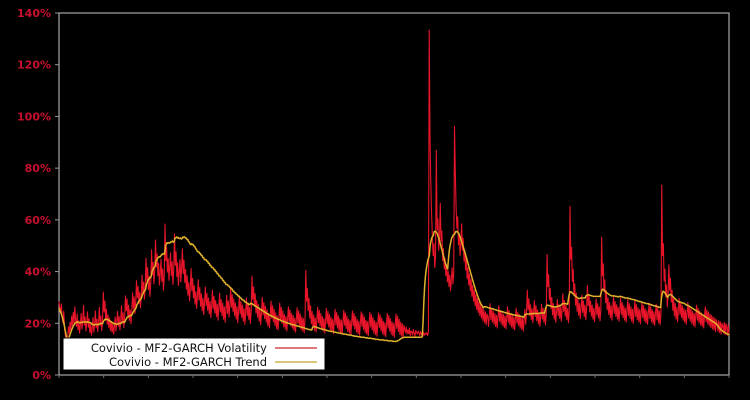 This screenshot has height=400, width=750. What do you see at coordinates (34, 65) in the screenshot?
I see `y-tick-label: 120%` at bounding box center [34, 65].